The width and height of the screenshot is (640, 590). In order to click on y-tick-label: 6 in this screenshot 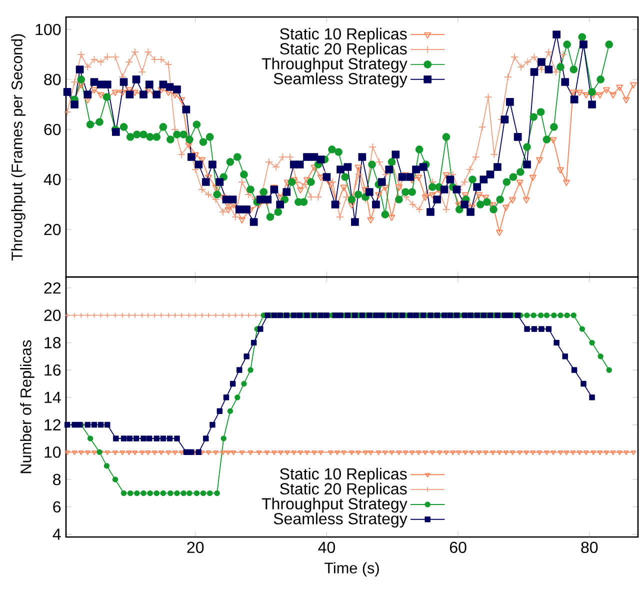, I will do `click(57, 507)`.